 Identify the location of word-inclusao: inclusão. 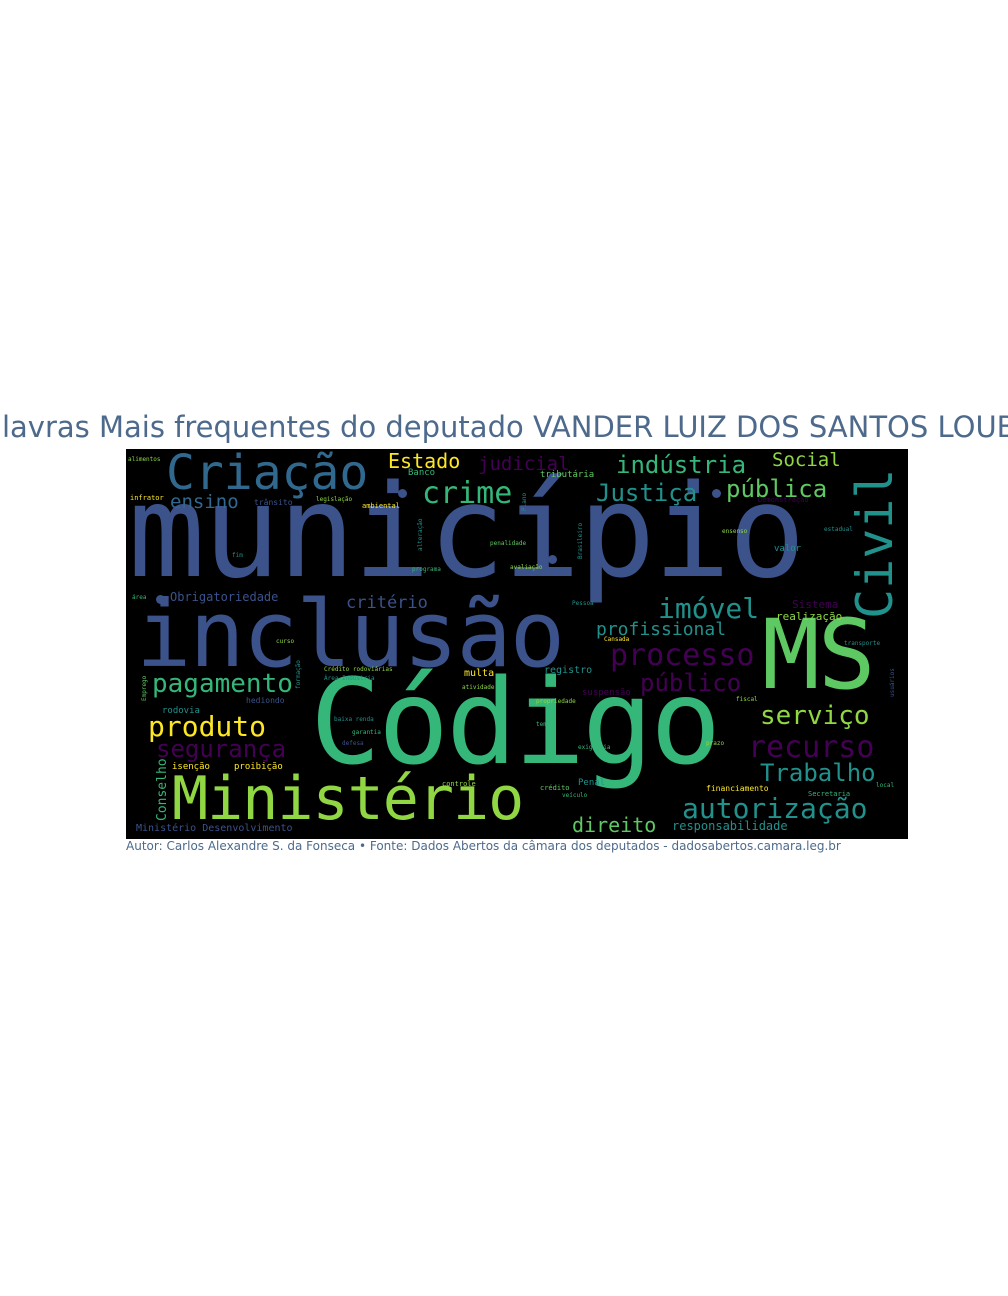
(350, 634).